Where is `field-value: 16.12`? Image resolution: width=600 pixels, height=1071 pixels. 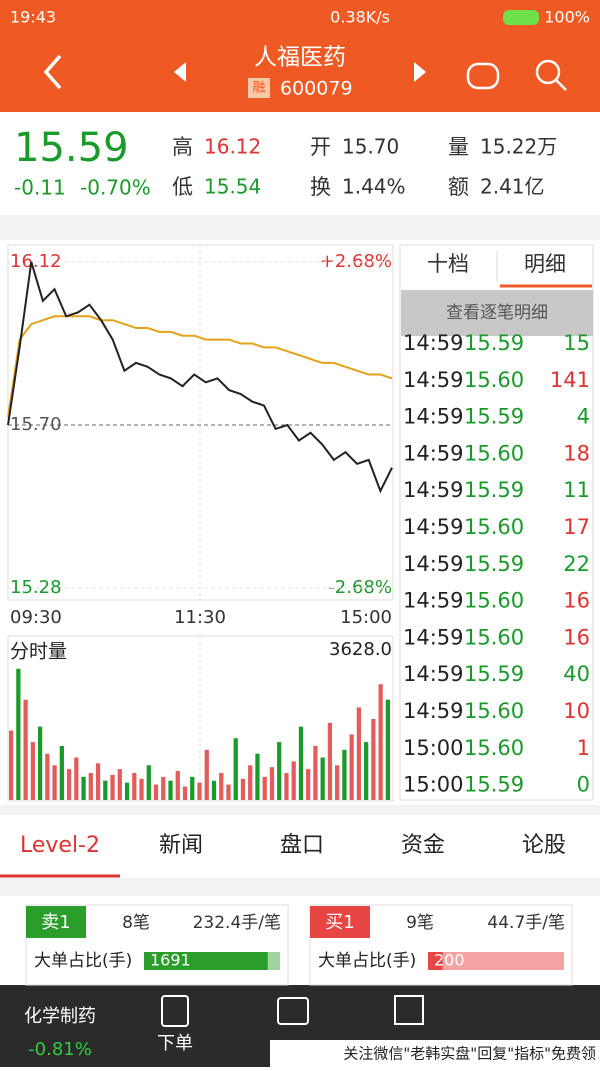
field-value: 16.12 is located at coordinates (232, 147).